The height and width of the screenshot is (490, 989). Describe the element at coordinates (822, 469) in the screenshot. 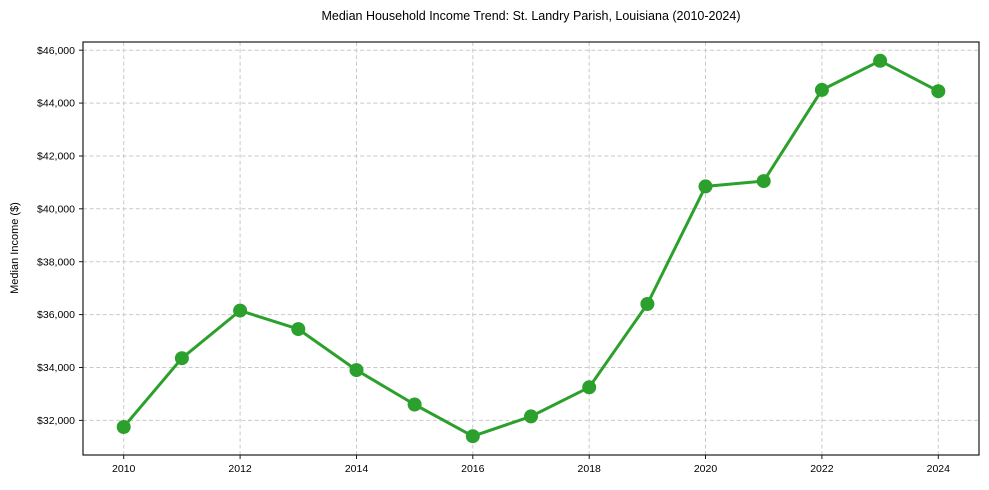

I see `x-tick-label: 2022` at that location.